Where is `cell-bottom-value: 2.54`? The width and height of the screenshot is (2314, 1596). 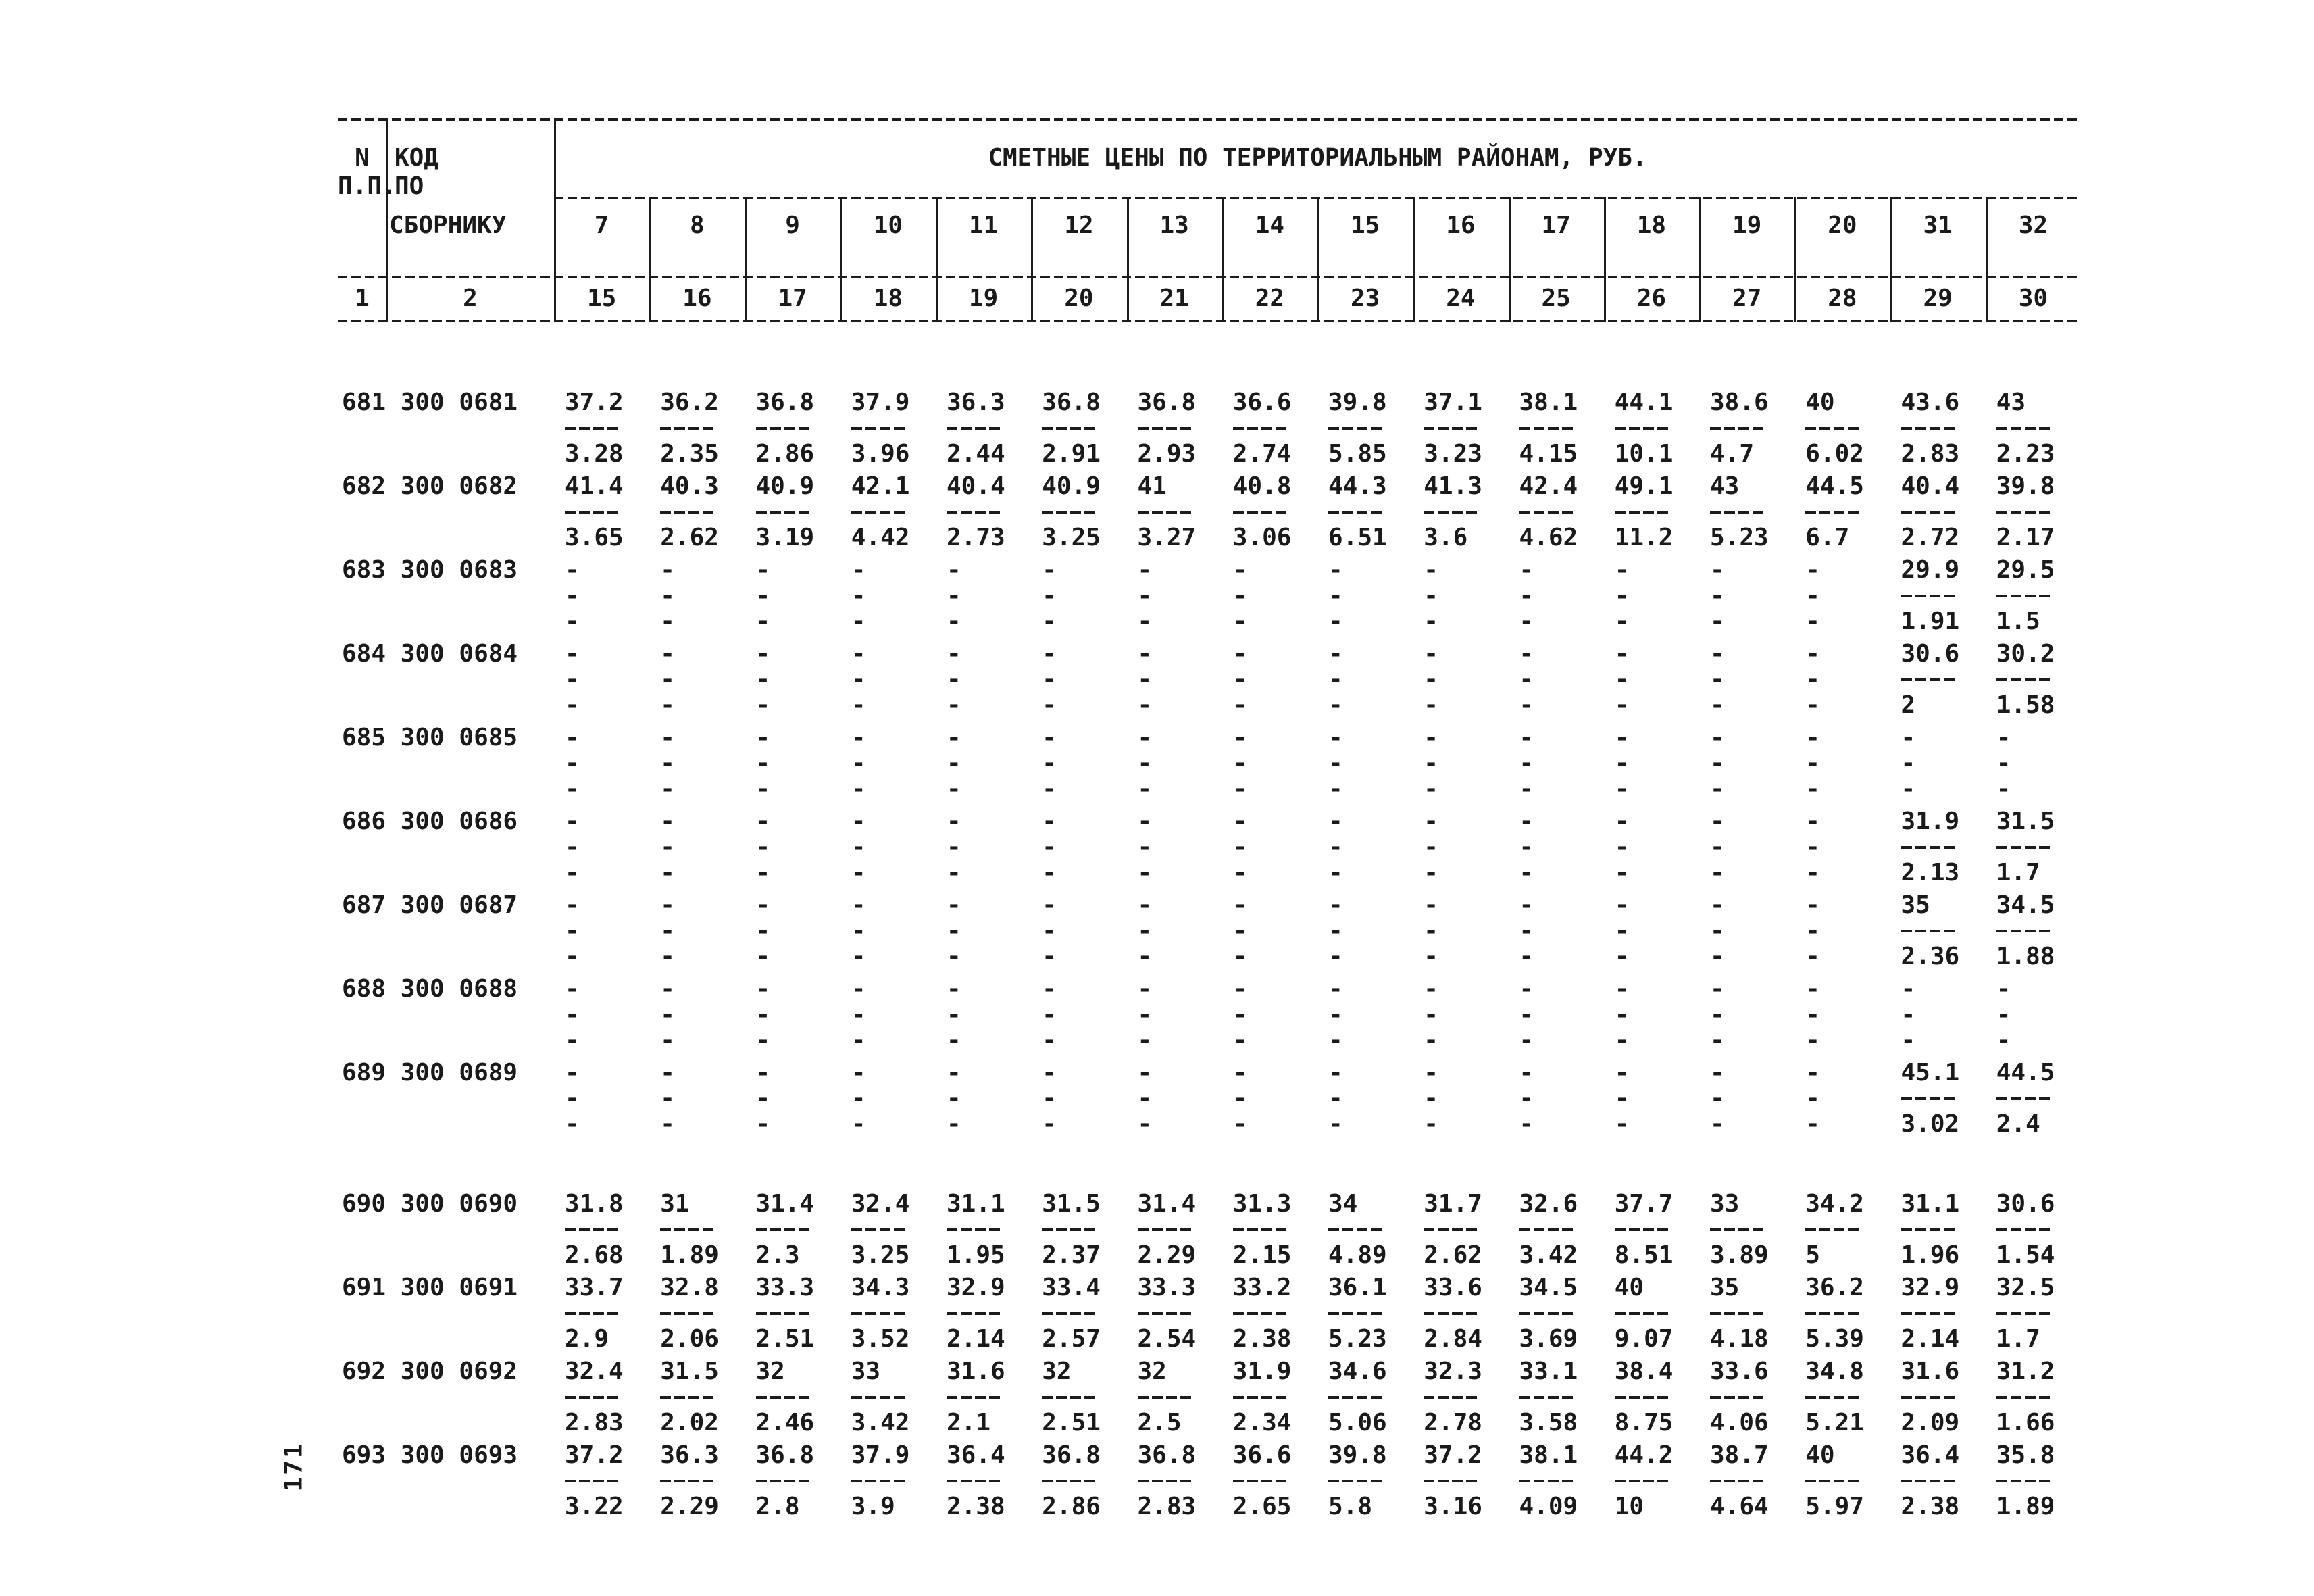
cell-bottom-value: 2.54 is located at coordinates (1167, 1339).